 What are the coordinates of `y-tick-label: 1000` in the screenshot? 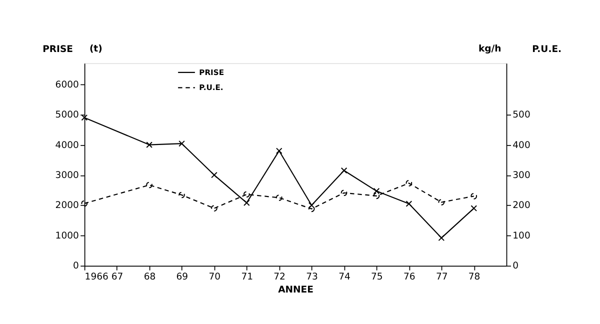 It's located at (67, 236).